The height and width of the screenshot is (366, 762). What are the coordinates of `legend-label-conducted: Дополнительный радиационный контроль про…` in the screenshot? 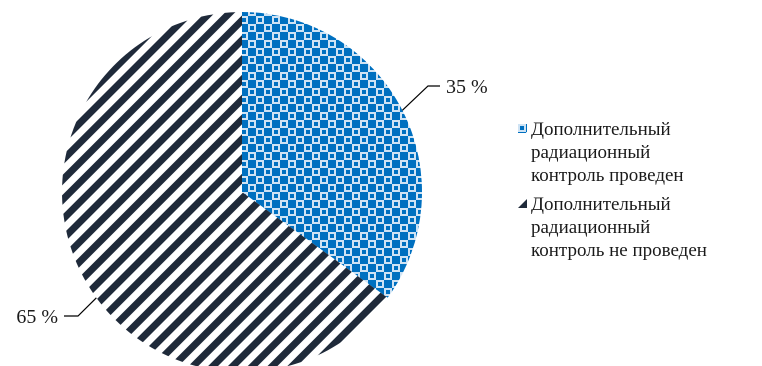 It's located at (607, 152).